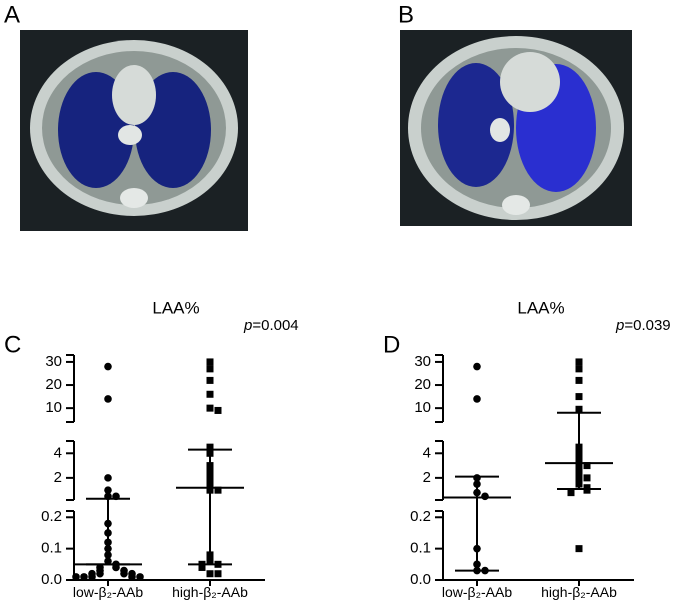  I want to click on p-value: p=0.039, so click(643, 325).